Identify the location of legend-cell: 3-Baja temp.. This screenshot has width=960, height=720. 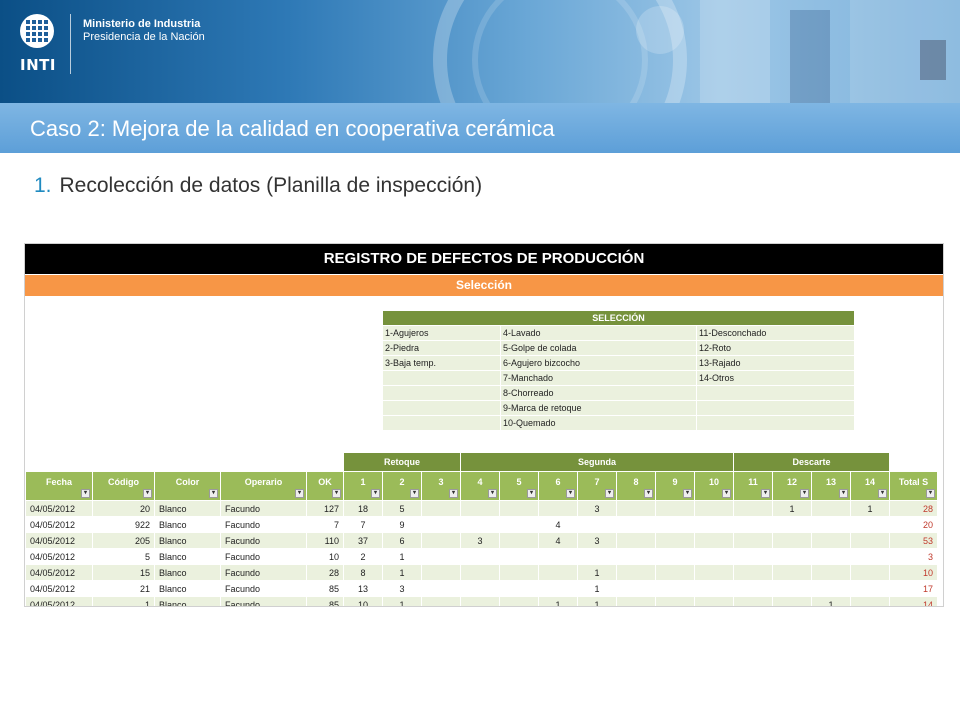
(441, 363).